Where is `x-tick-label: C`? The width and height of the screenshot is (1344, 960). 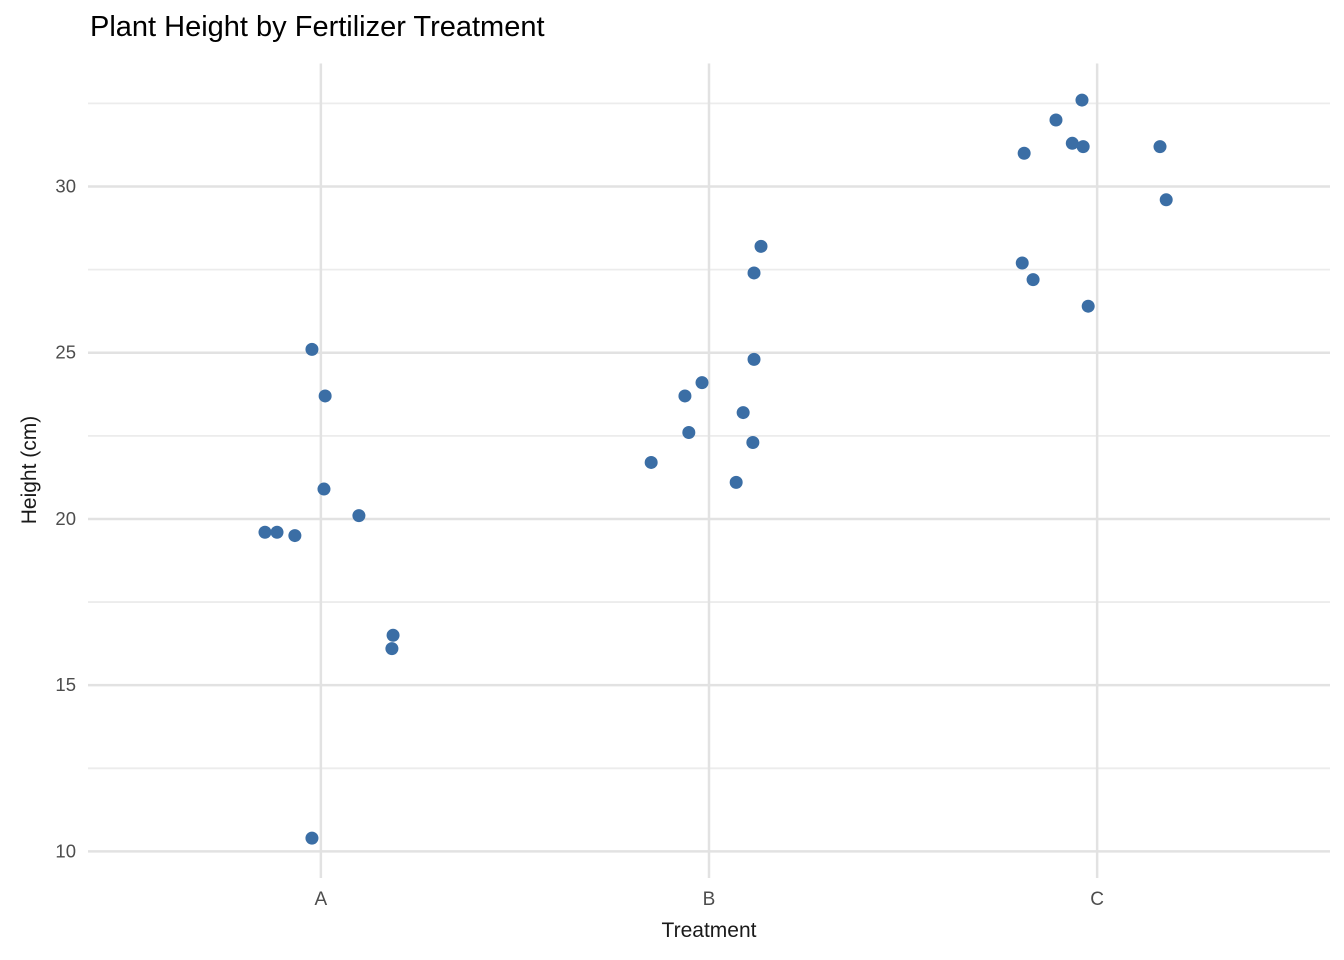
x-tick-label: C is located at coordinates (1097, 899).